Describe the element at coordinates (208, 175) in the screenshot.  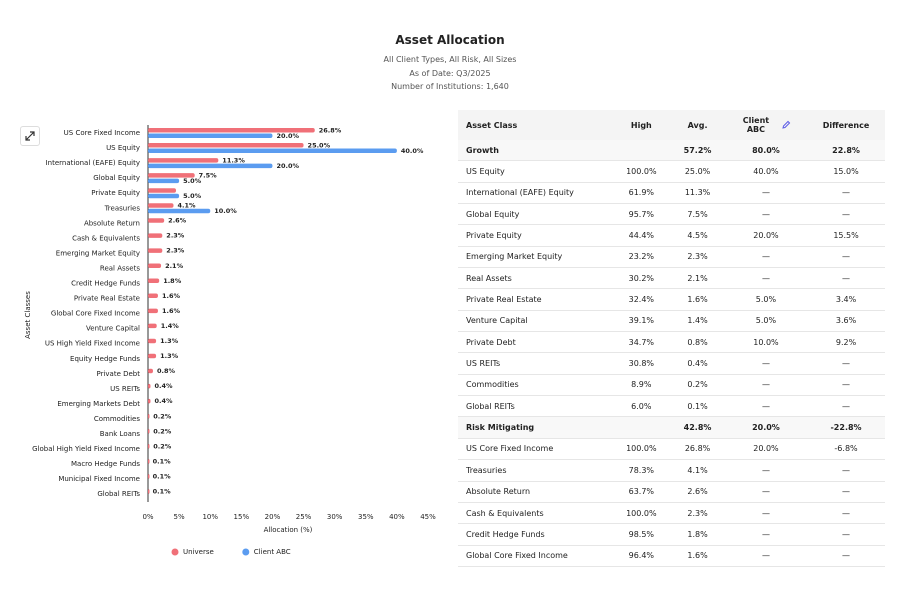
I see `value-label: 7.5%` at that location.